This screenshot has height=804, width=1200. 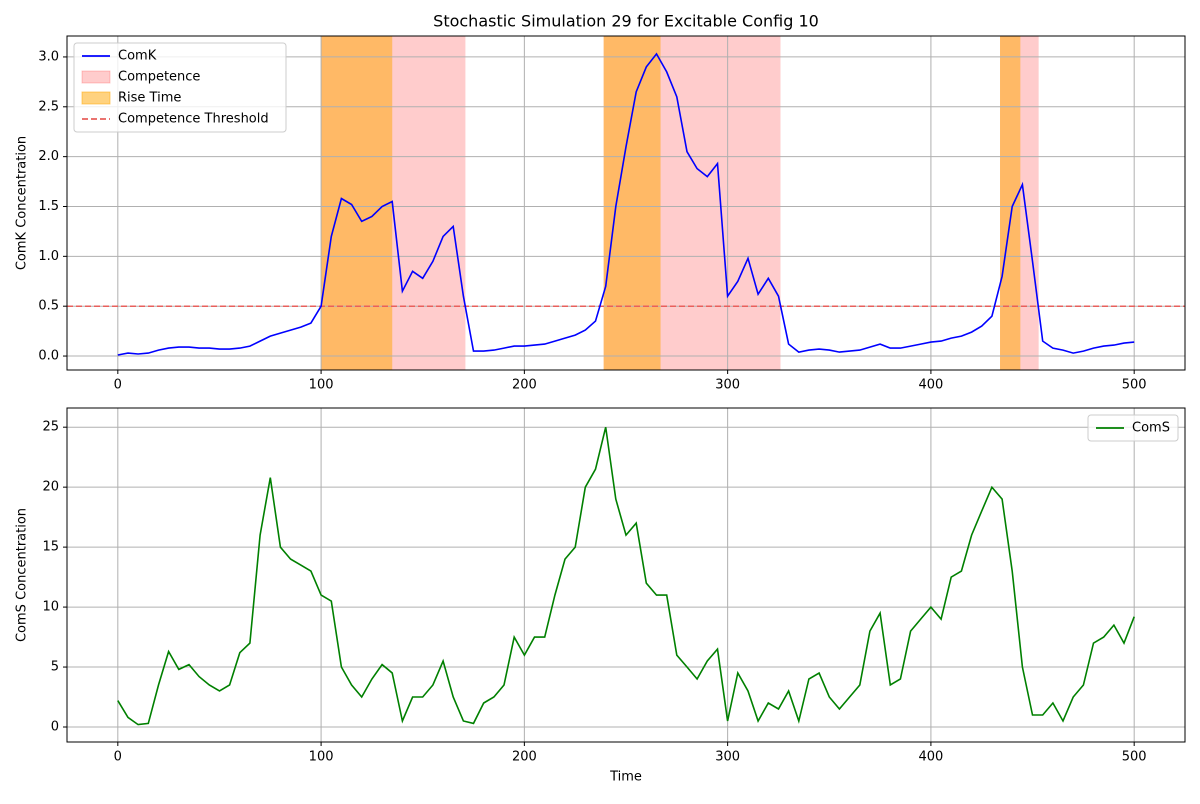 I want to click on y-tick-label: 0.5, so click(x=48, y=306).